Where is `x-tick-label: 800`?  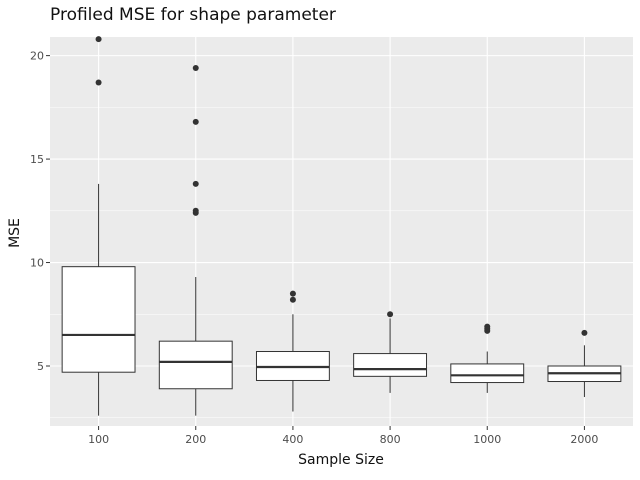
x-tick-label: 800 is located at coordinates (390, 439).